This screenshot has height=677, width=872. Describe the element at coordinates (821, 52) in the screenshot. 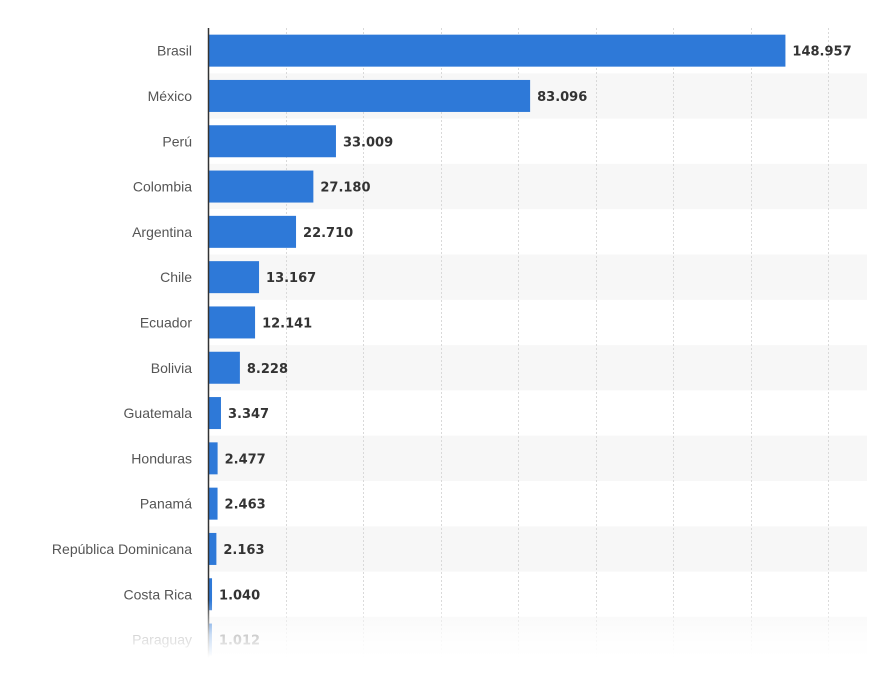

I see `value-label-brasil: 148.957` at that location.